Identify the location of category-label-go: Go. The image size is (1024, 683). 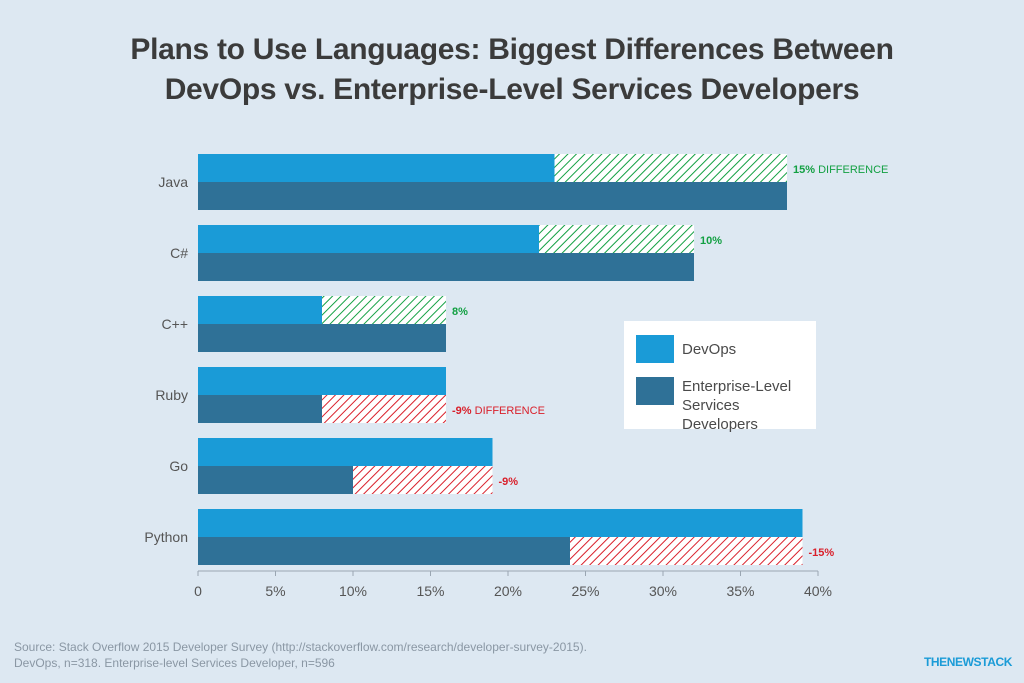
(178, 466).